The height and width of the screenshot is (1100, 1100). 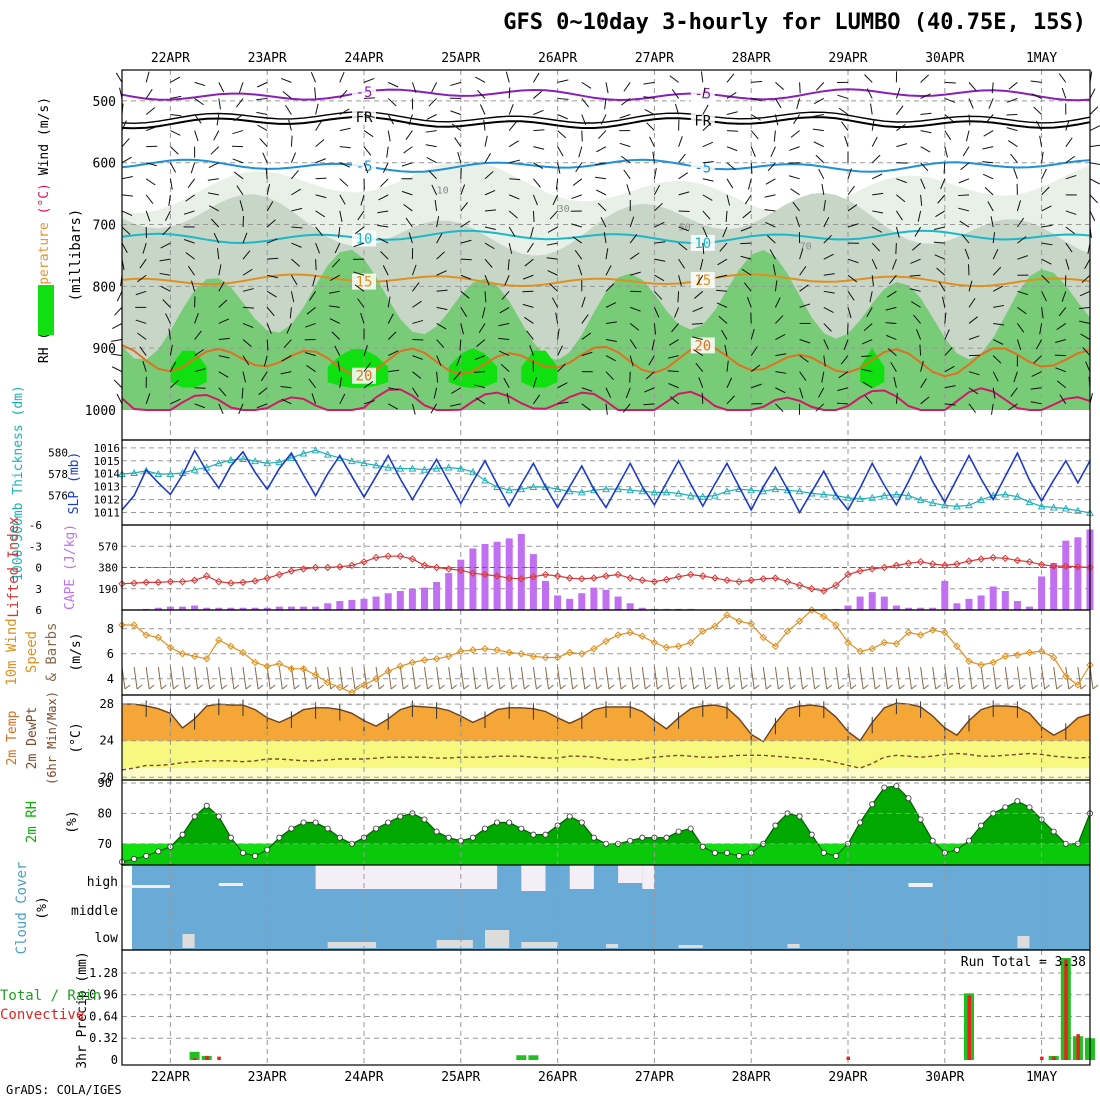 What do you see at coordinates (110, 629) in the screenshot?
I see `wind-tick-label: 8` at bounding box center [110, 629].